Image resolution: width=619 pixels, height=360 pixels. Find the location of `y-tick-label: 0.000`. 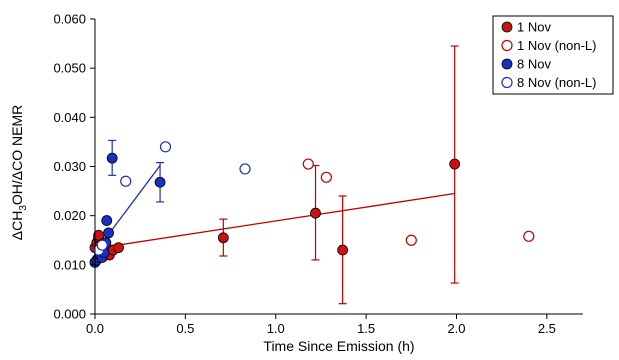

y-tick-label: 0.000 is located at coordinates (69, 314).